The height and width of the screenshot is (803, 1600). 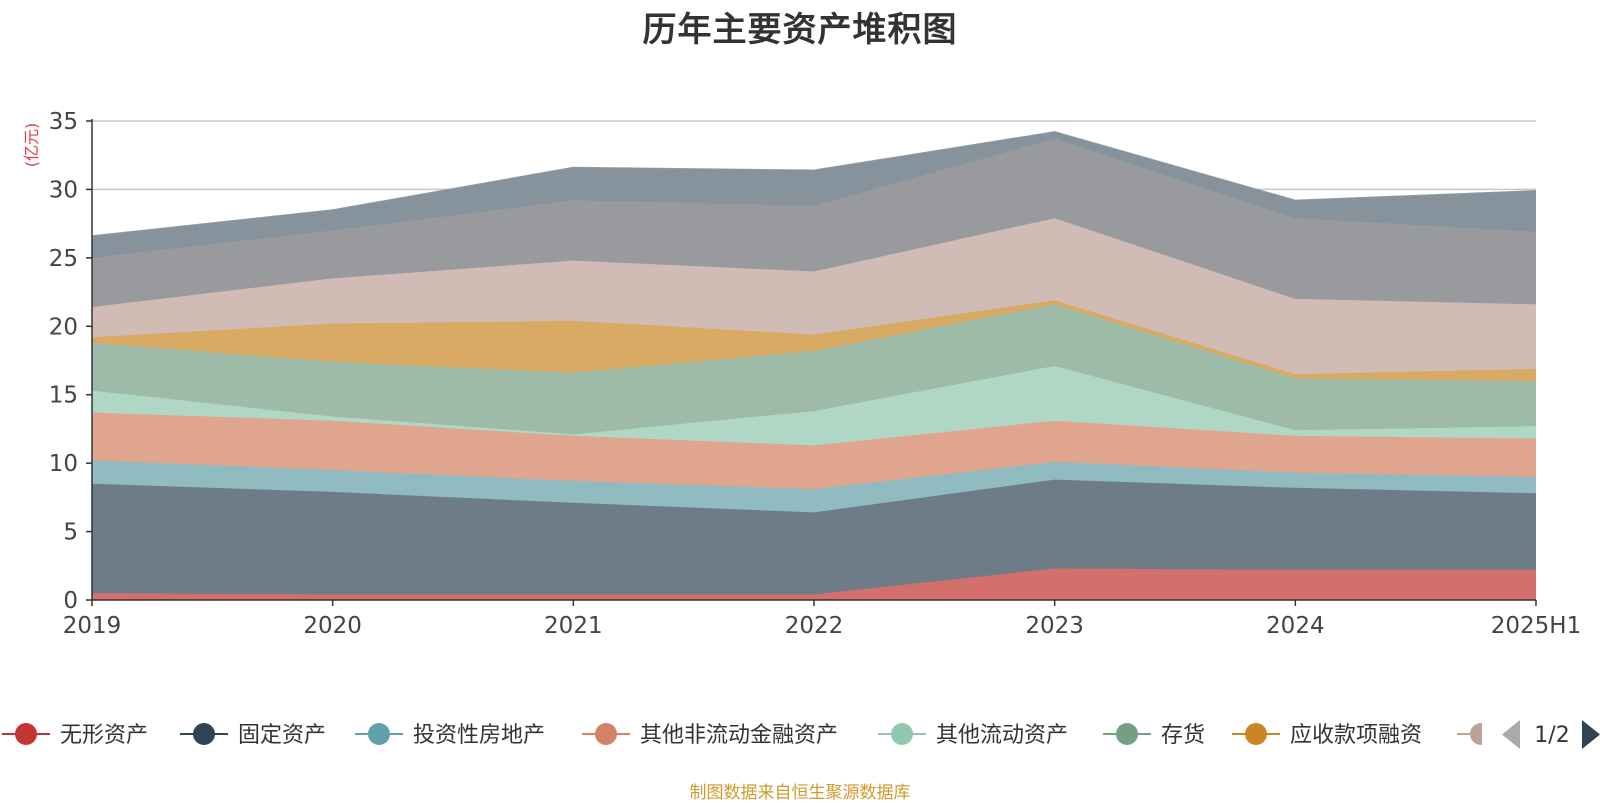 What do you see at coordinates (1054, 626) in the screenshot?
I see `x-tick-label: 2023` at bounding box center [1054, 626].